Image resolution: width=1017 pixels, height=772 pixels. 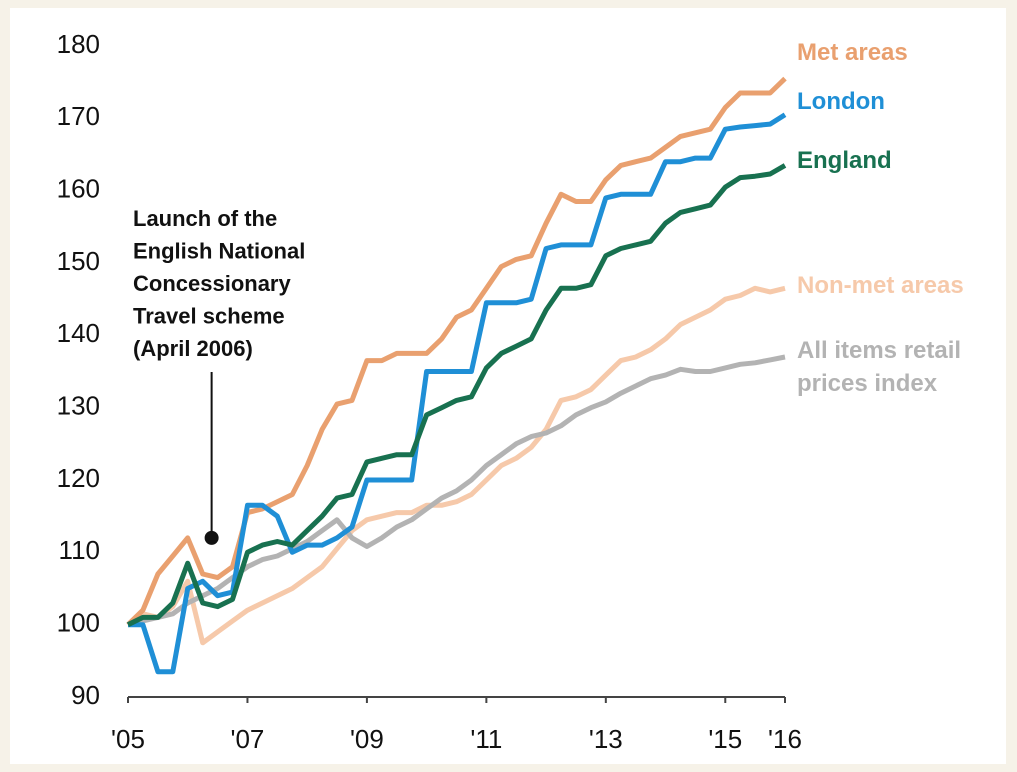 What do you see at coordinates (85, 695) in the screenshot?
I see `y-tick-label: 90` at bounding box center [85, 695].